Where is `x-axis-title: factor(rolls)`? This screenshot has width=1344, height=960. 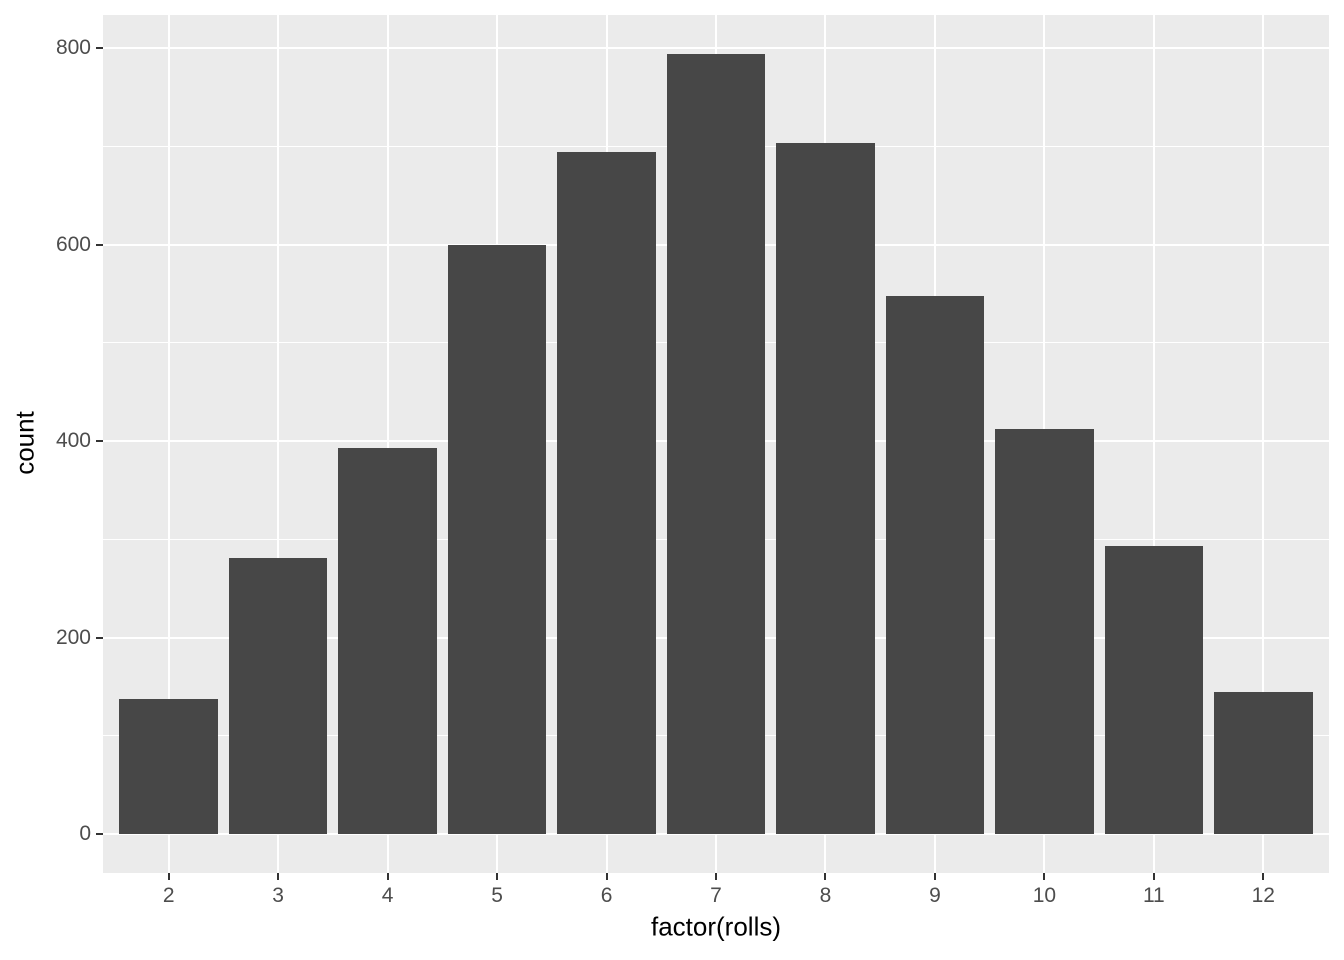 x-axis-title: factor(rolls) is located at coordinates (716, 926).